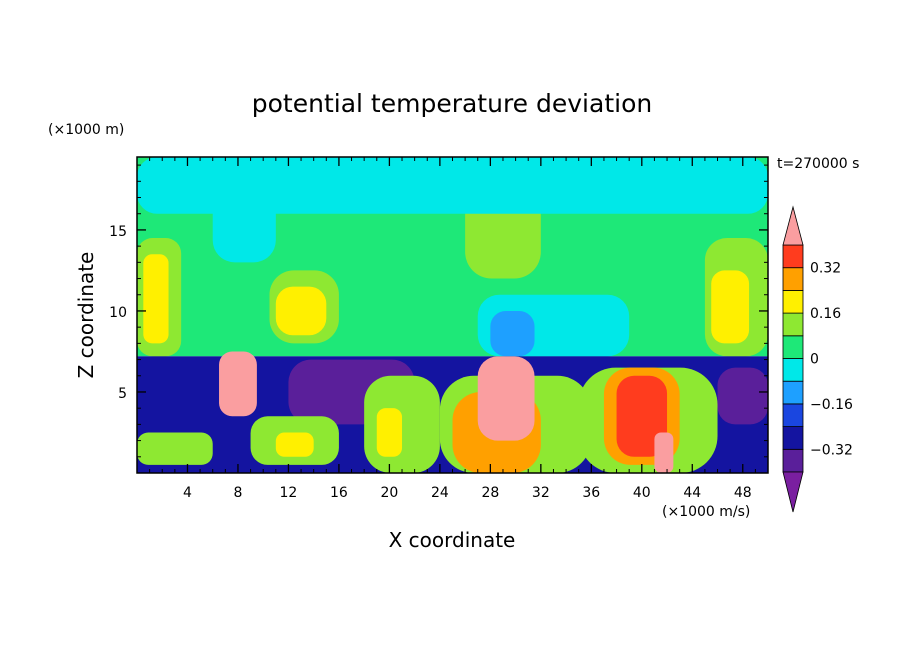 The width and height of the screenshot is (904, 654). What do you see at coordinates (814, 360) in the screenshot?
I see `colorbar-tick-label: 0` at bounding box center [814, 360].